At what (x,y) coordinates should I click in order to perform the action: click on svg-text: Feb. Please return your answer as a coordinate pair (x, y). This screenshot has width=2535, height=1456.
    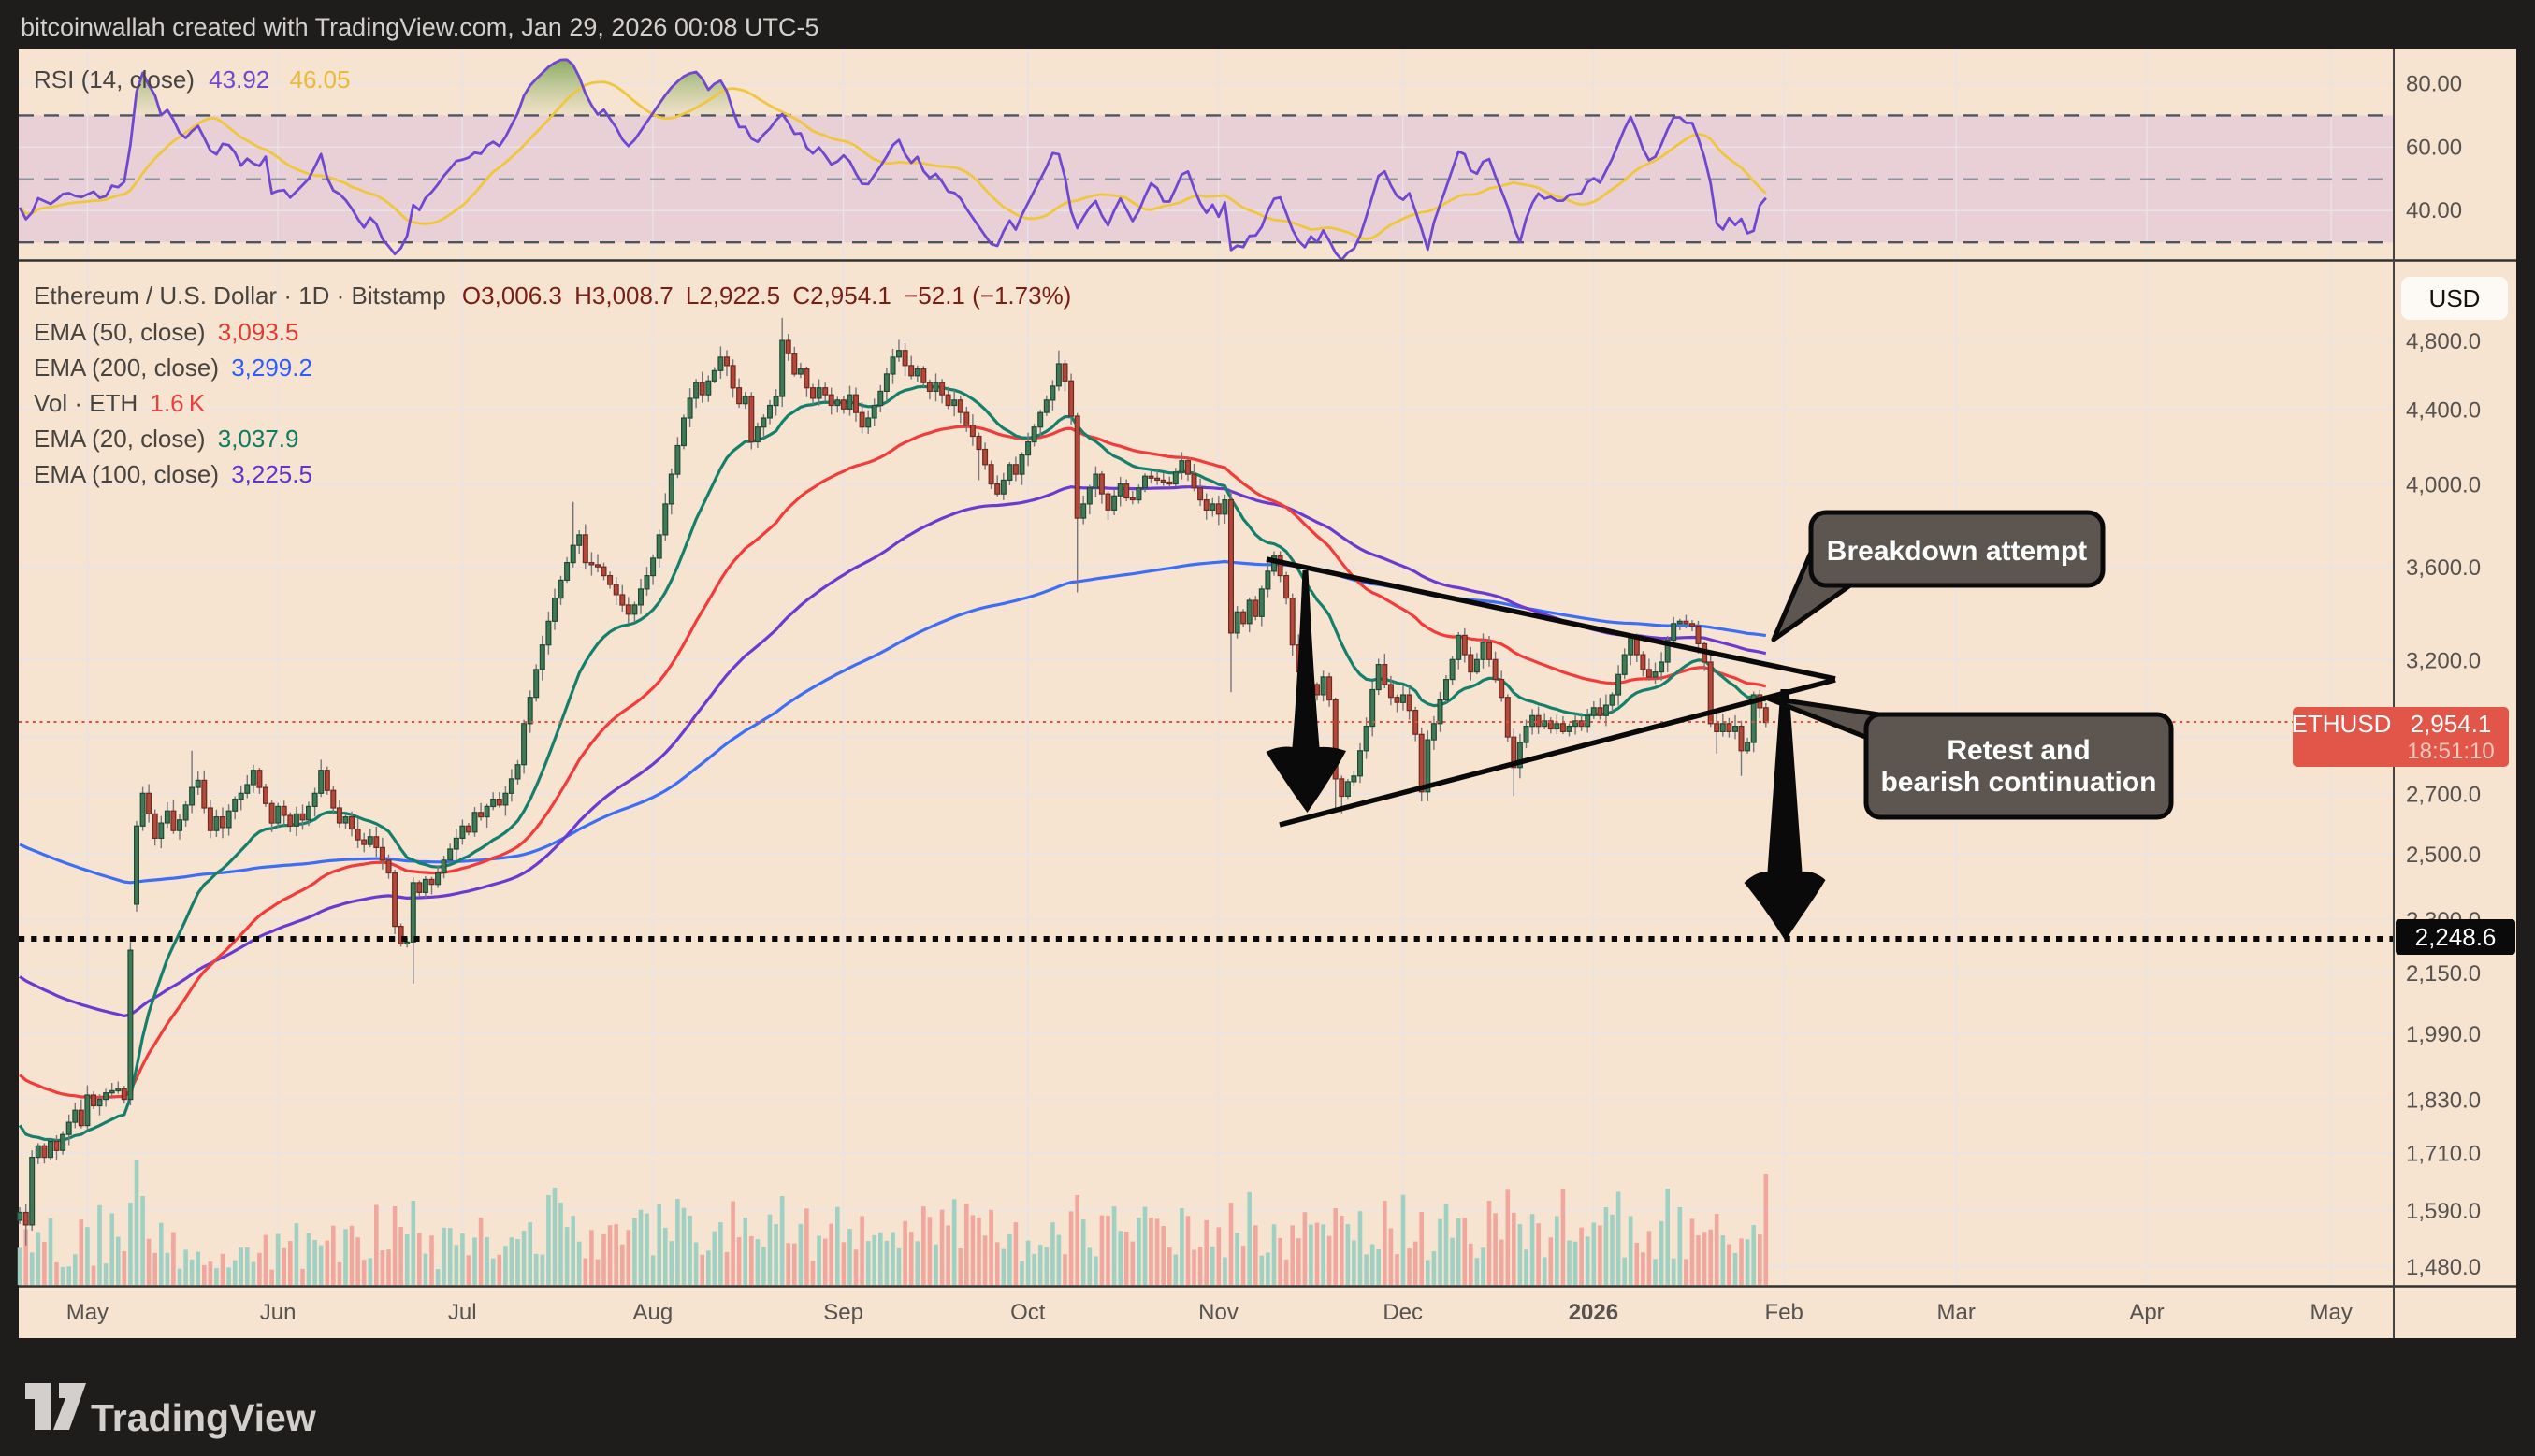
    Looking at the image, I should click on (1784, 1312).